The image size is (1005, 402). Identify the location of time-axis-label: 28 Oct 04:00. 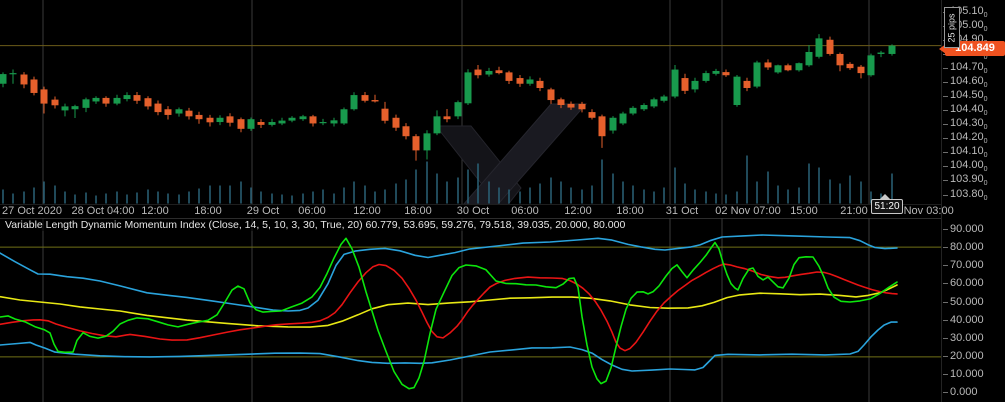
(103, 211).